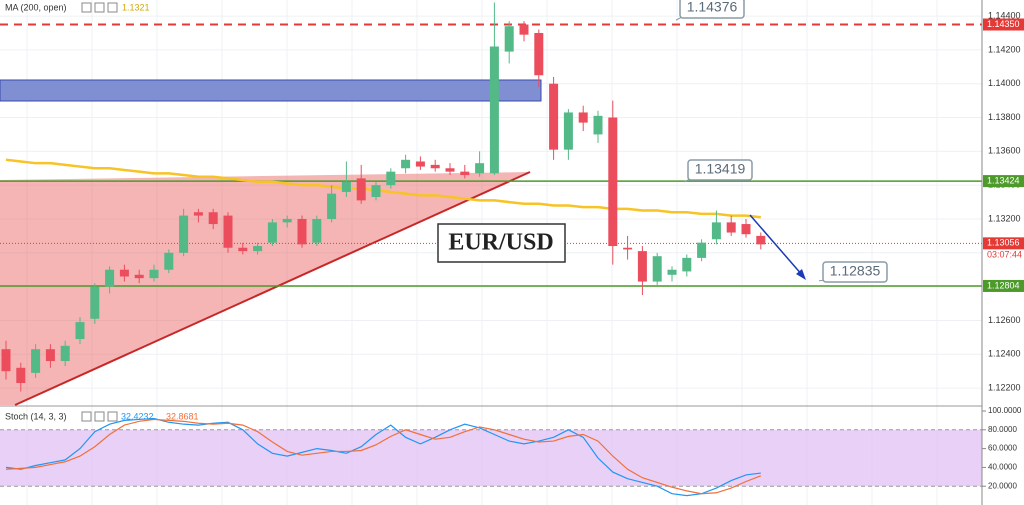 The image size is (1024, 505). What do you see at coordinates (712, 7) in the screenshot?
I see `callout-label: 1.14376` at bounding box center [712, 7].